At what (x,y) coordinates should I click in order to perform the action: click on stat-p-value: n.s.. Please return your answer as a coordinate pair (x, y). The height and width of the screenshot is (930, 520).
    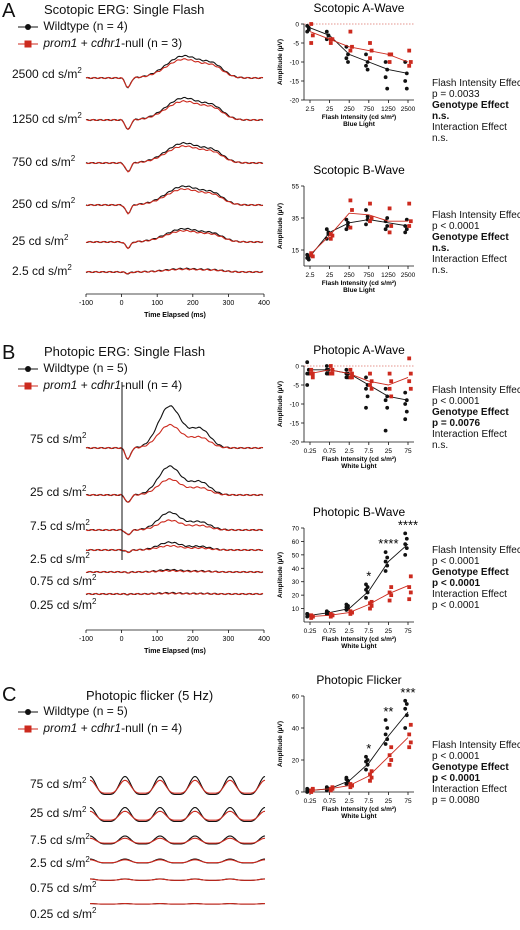
    Looking at the image, I should click on (440, 138).